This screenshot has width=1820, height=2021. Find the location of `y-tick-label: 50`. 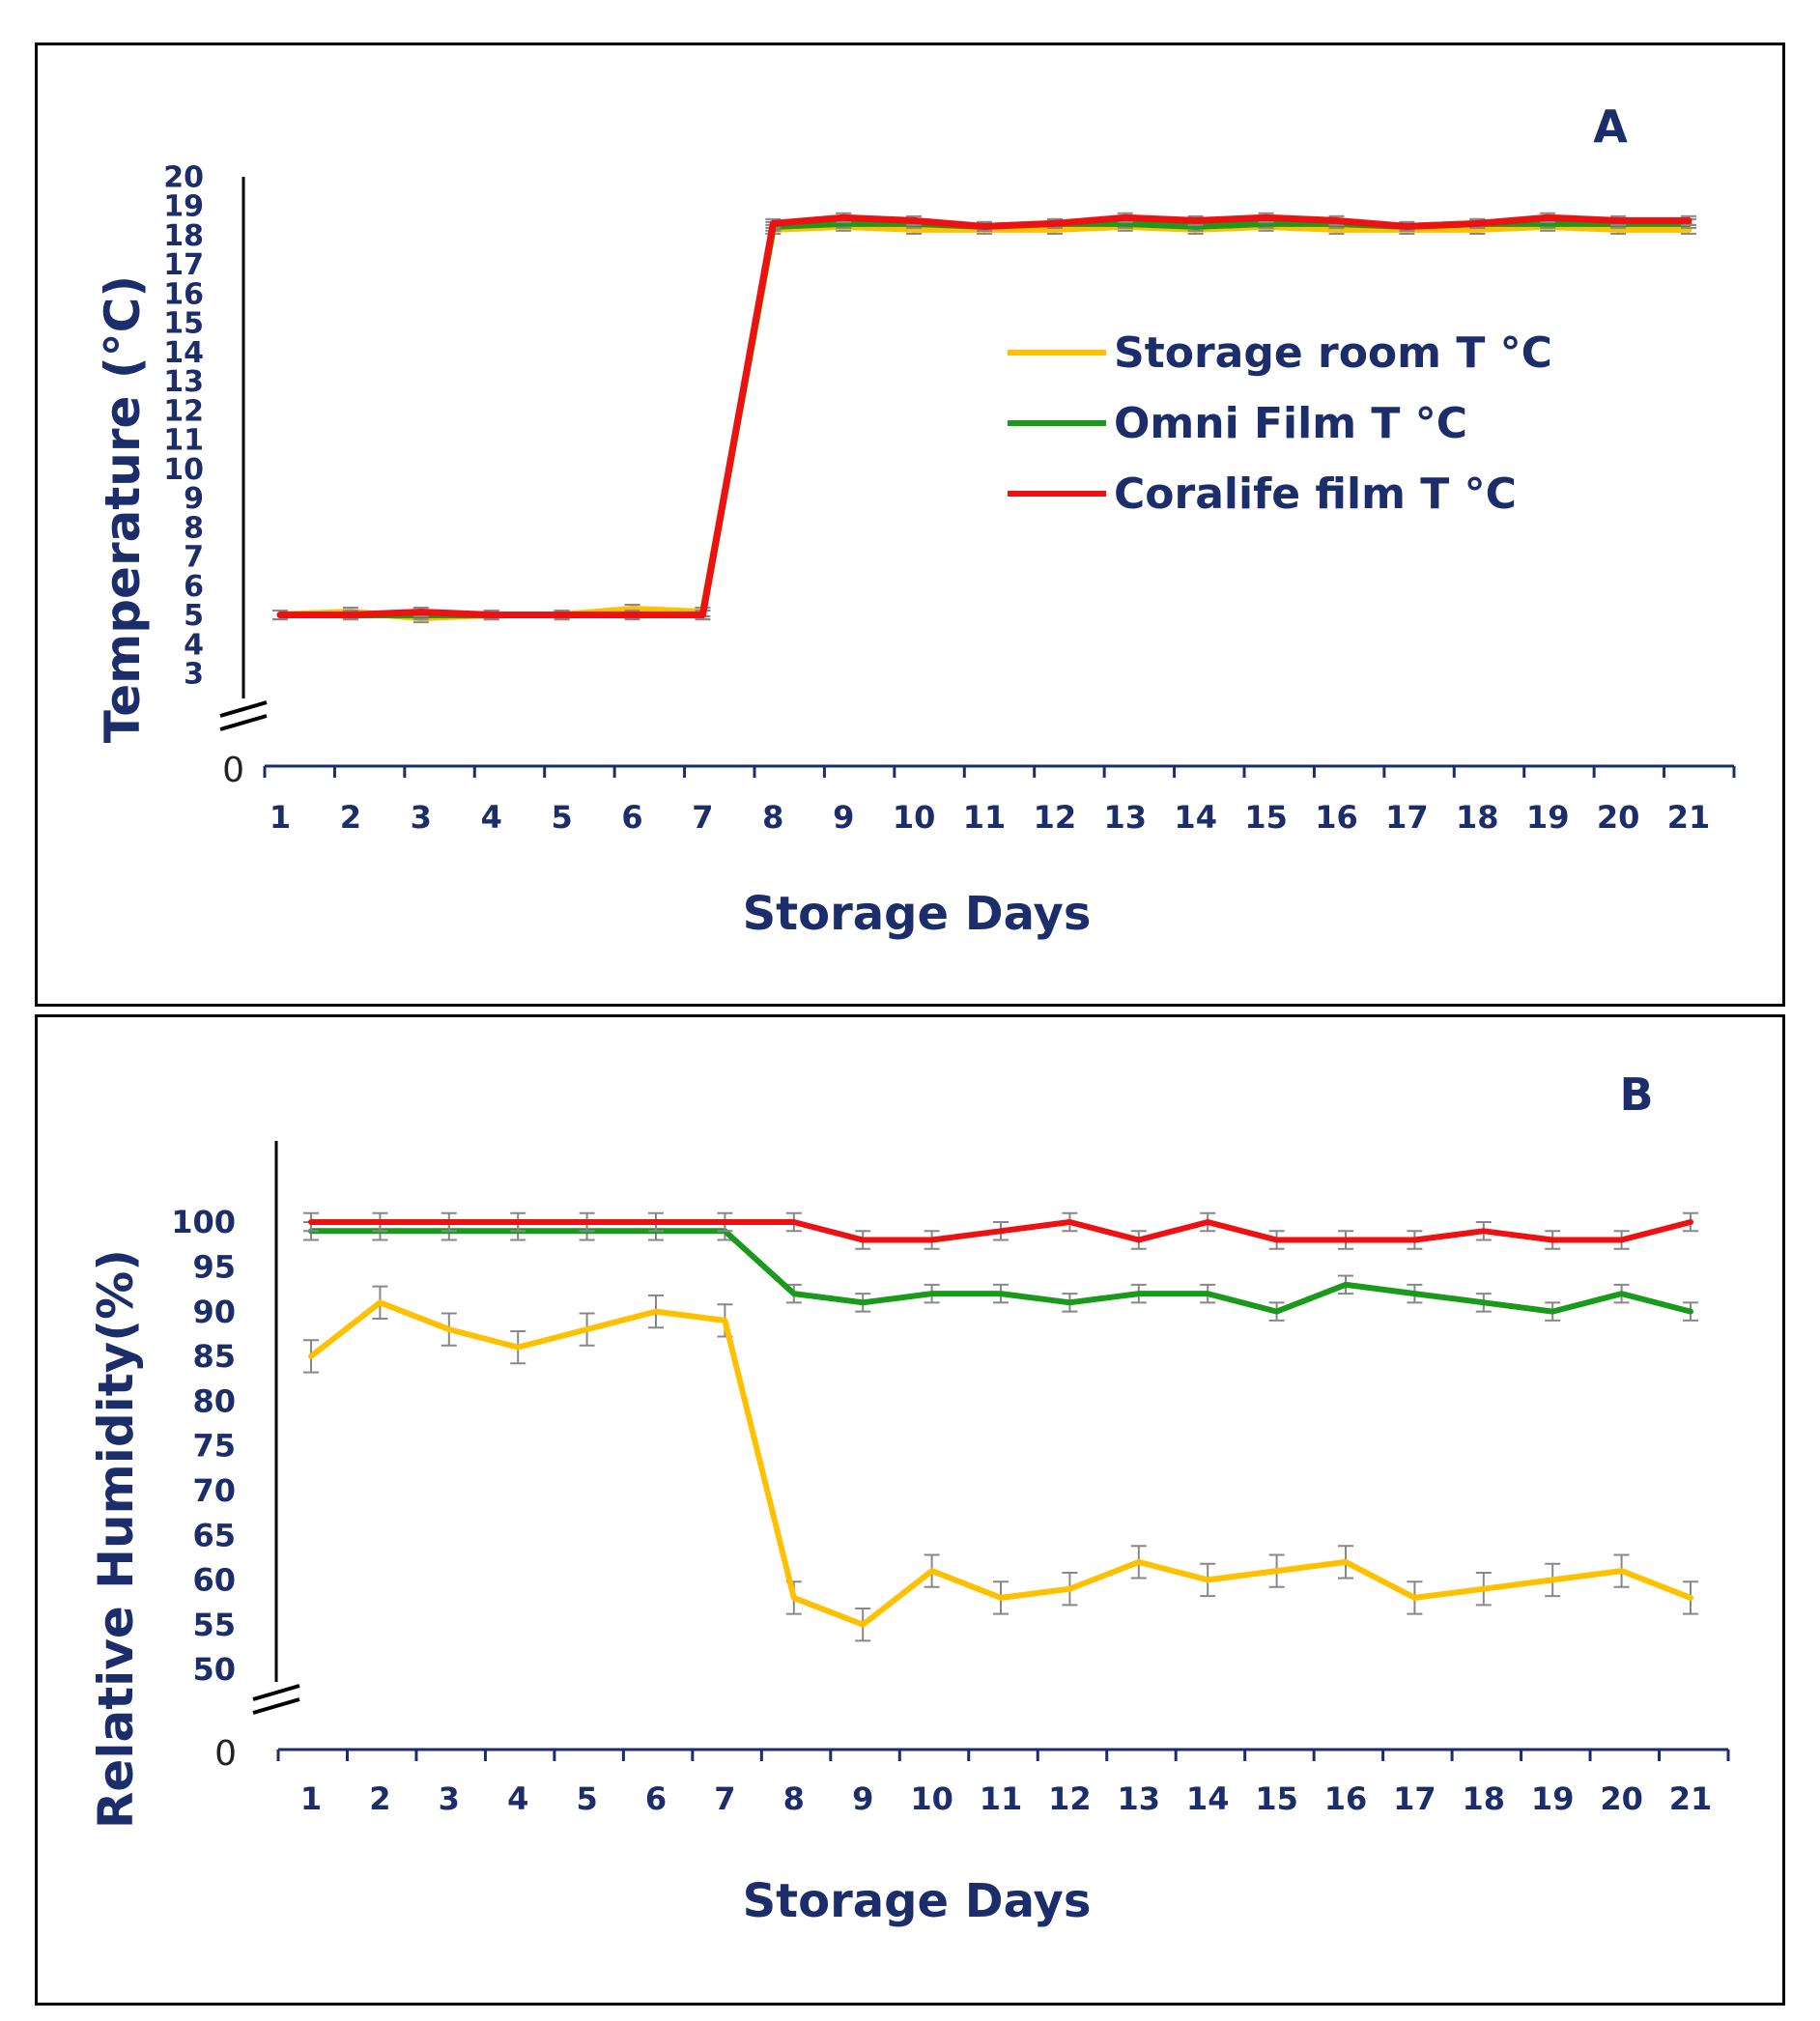

y-tick-label: 50 is located at coordinates (214, 1670).